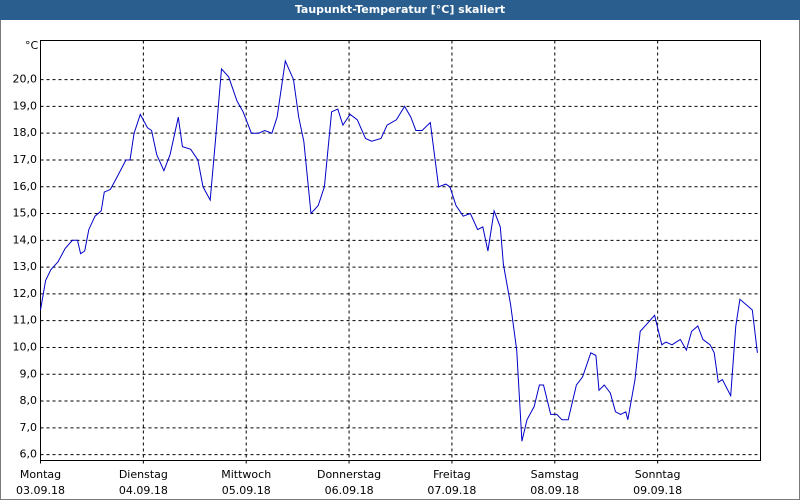 The width and height of the screenshot is (800, 504). What do you see at coordinates (29, 400) in the screenshot?
I see `y-tick-label: 8,0` at bounding box center [29, 400].